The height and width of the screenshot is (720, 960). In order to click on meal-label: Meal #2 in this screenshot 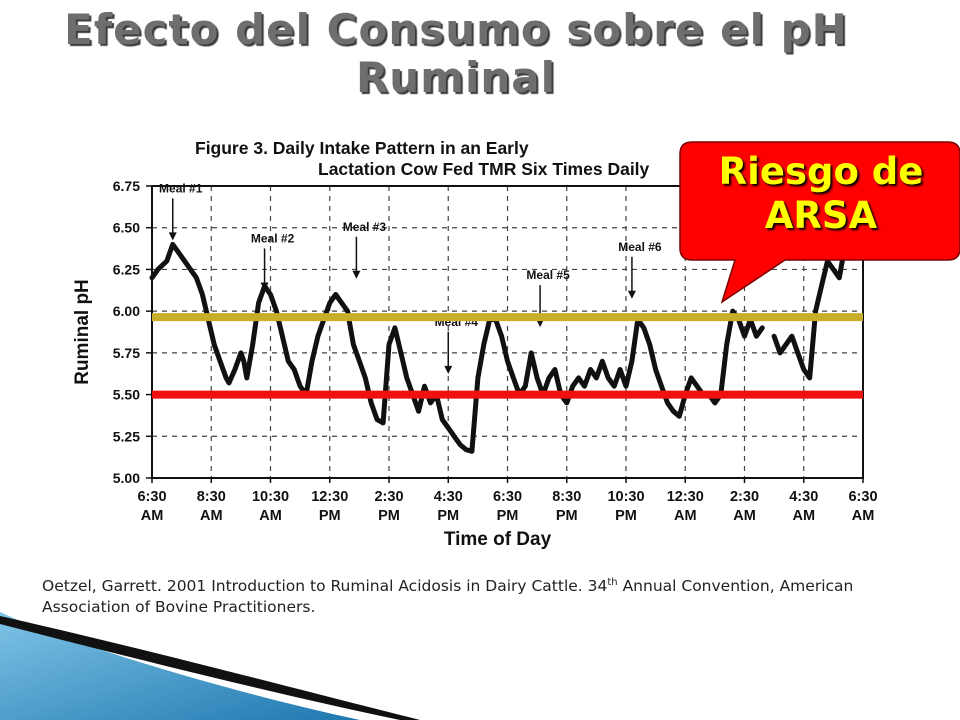, I will do `click(273, 238)`.